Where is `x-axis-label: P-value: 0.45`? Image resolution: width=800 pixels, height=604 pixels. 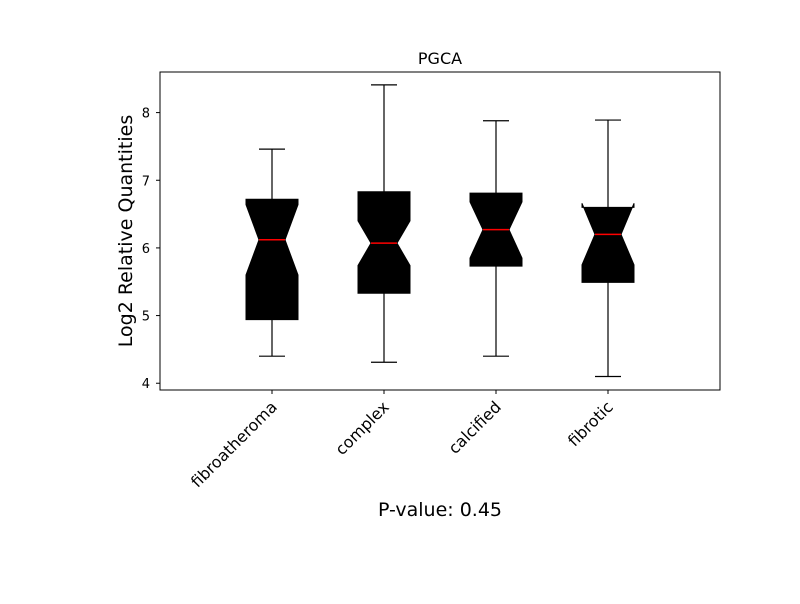
x-axis-label: P-value: 0.45 is located at coordinates (440, 510).